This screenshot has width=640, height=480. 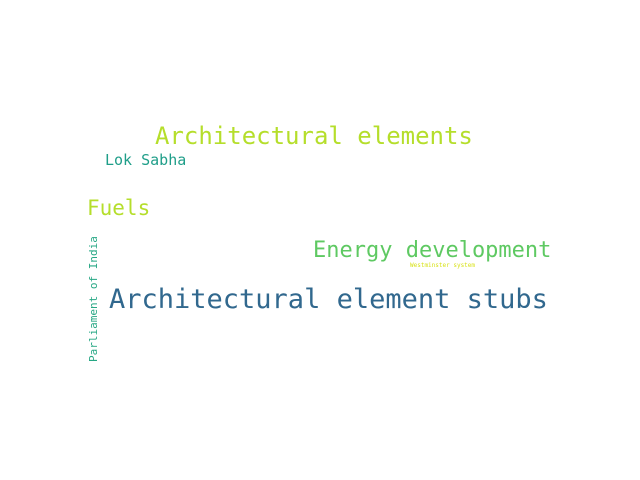 I want to click on word-parliament-of-india: Parliament of India, so click(x=93, y=299).